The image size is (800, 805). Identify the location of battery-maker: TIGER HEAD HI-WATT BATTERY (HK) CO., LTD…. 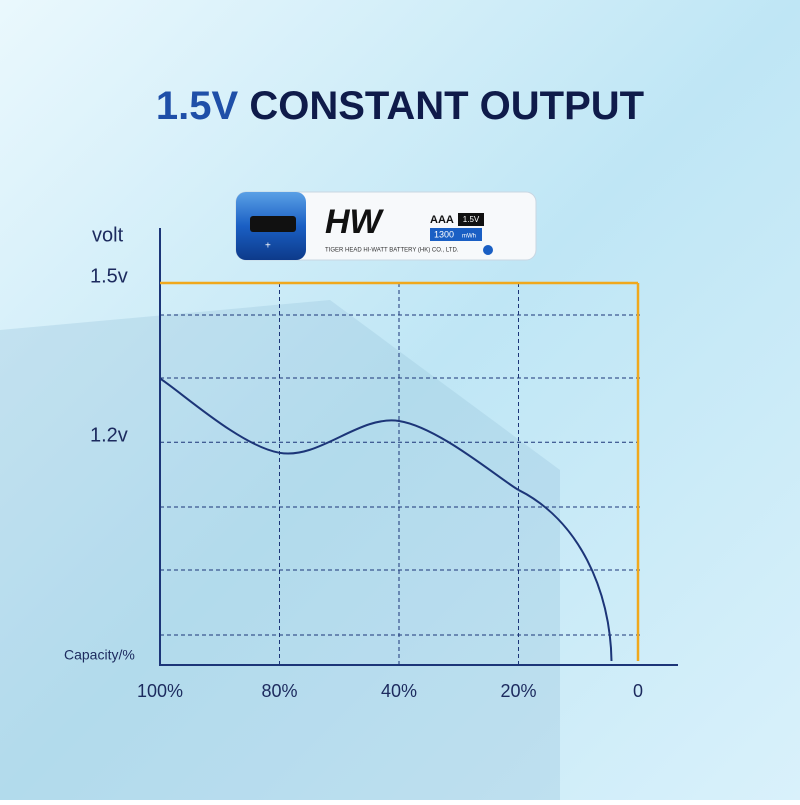
(392, 251).